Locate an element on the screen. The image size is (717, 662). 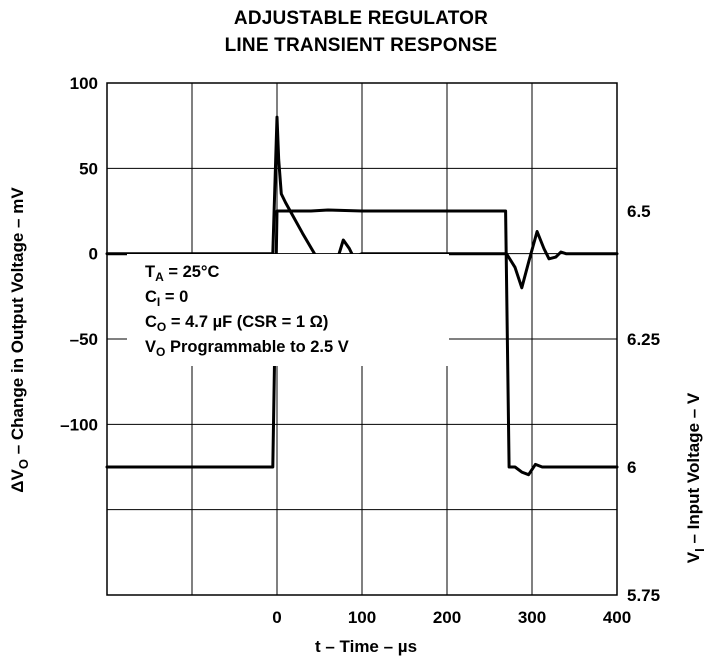
right-y-tick-label: 6 is located at coordinates (631, 467).